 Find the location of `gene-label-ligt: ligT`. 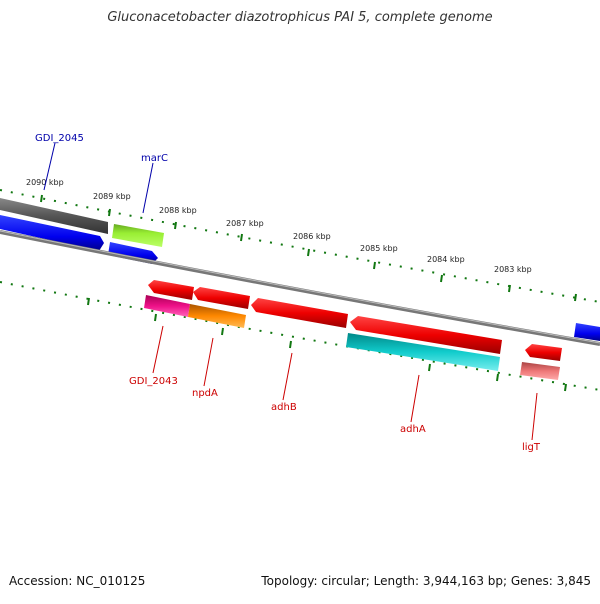

gene-label-ligt: ligT is located at coordinates (531, 447).